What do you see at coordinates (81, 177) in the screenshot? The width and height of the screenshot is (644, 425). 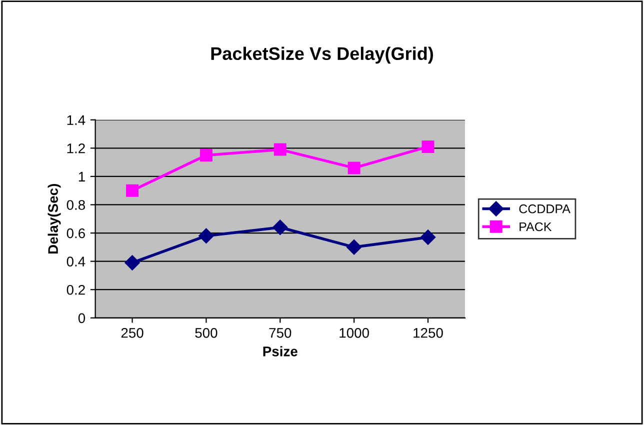 I see `y-tick-label: 1` at bounding box center [81, 177].